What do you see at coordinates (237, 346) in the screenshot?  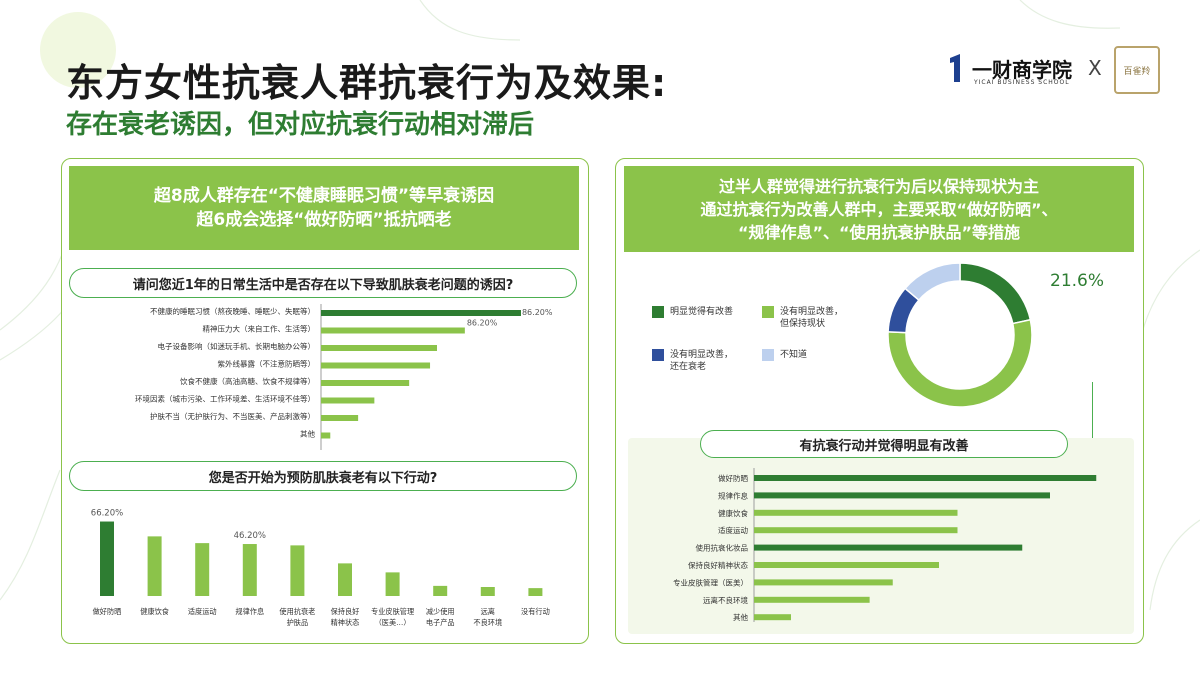 I see `tick-label: 电子设备影响（如迷玩手机、长期电脑办公等）` at bounding box center [237, 346].